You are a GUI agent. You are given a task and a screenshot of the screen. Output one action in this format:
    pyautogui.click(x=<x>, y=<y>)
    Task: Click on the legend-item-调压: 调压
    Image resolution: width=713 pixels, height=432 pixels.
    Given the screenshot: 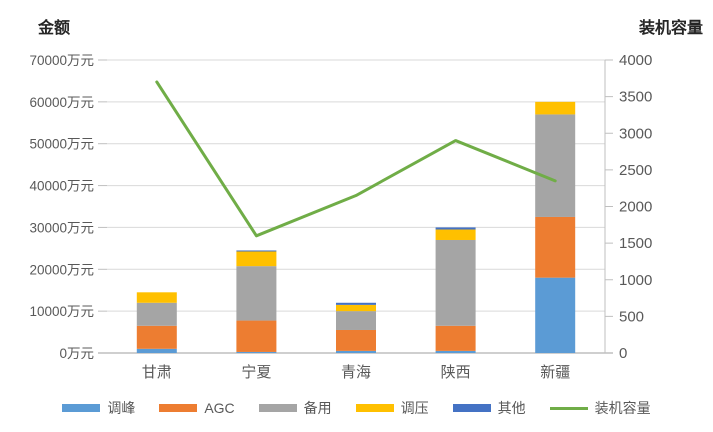 What is the action you would take?
    pyautogui.click(x=392, y=408)
    